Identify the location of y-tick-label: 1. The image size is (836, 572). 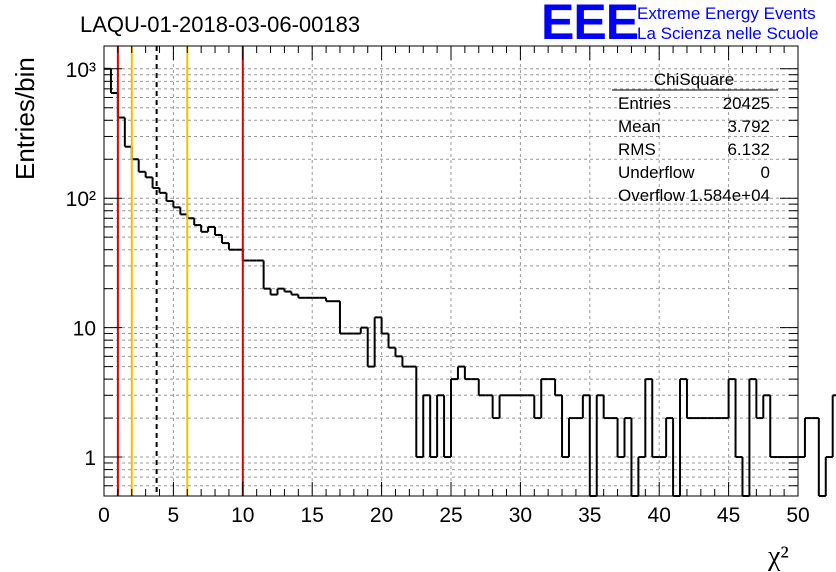
(90, 458).